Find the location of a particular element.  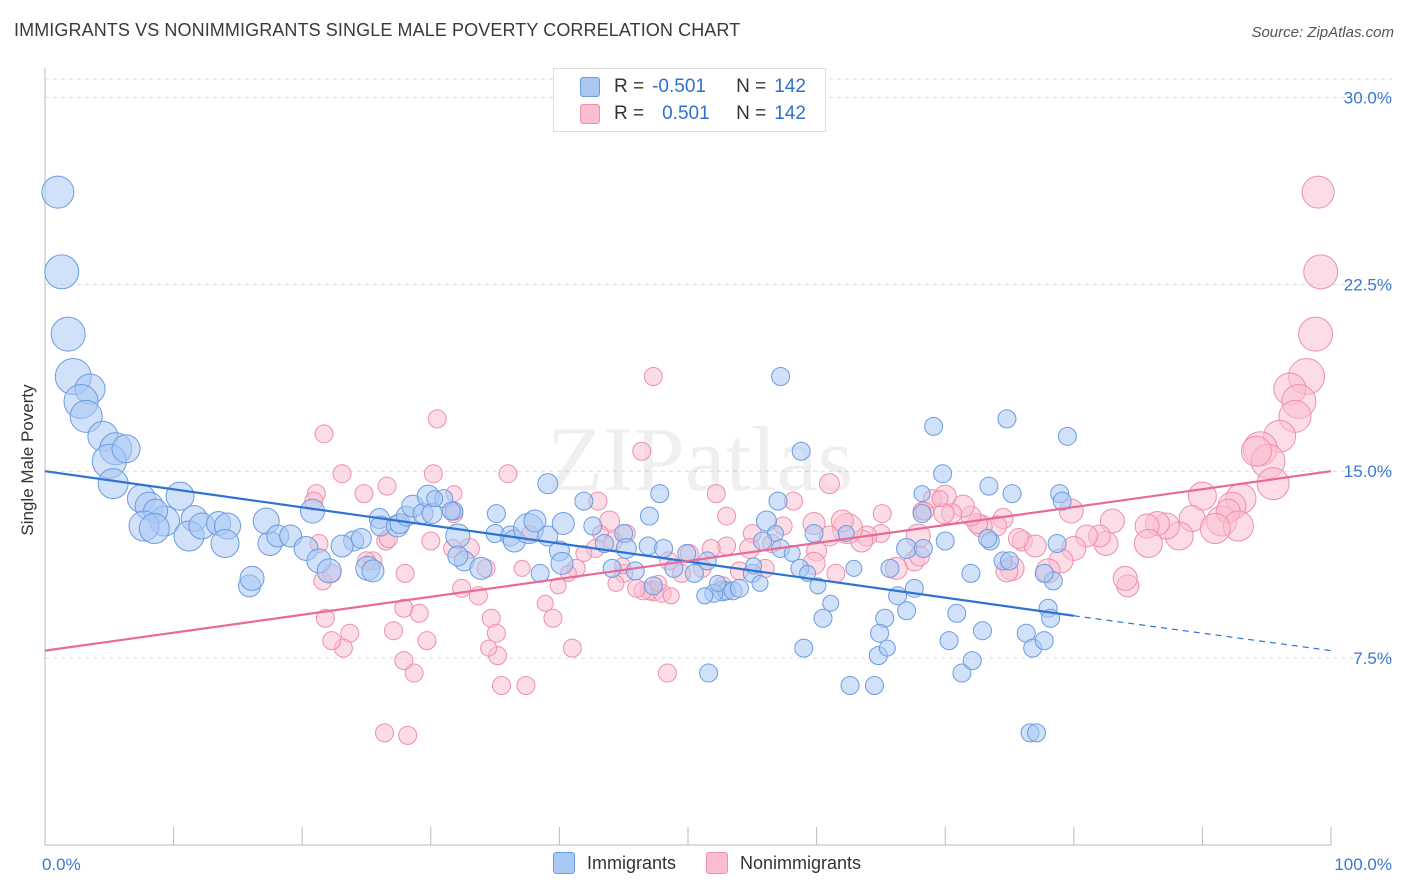

legend-swatch-pink is located at coordinates (590, 114).